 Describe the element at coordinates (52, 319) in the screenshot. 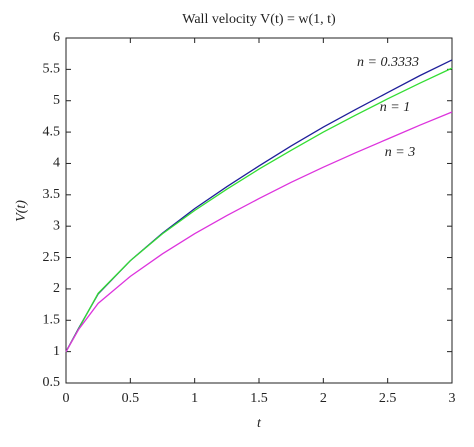

I see `y-tick-label: 1.5` at that location.